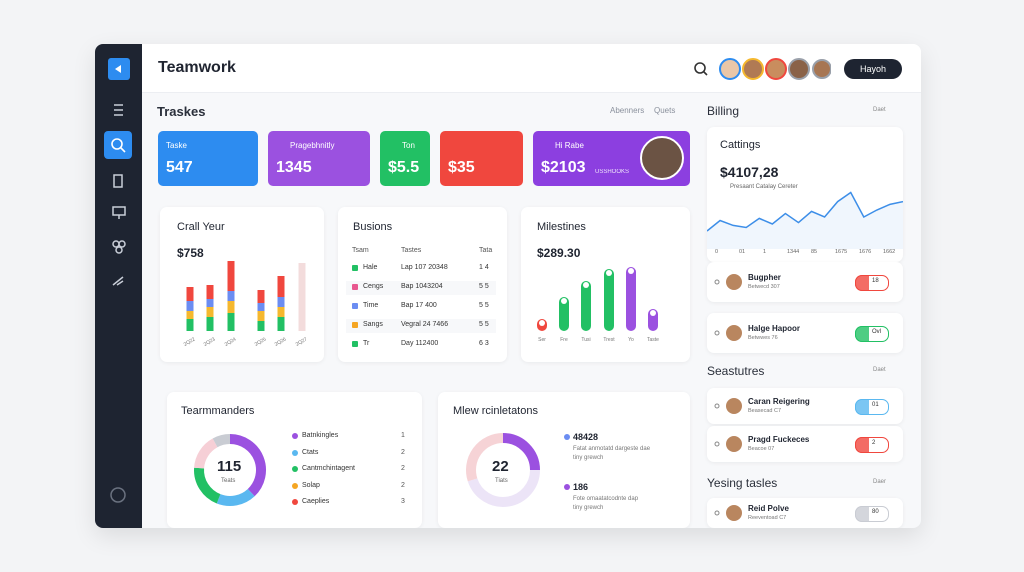 This screenshot has height=572, width=1024. Describe the element at coordinates (484, 343) in the screenshot. I see `table-cell: 6 3` at that location.